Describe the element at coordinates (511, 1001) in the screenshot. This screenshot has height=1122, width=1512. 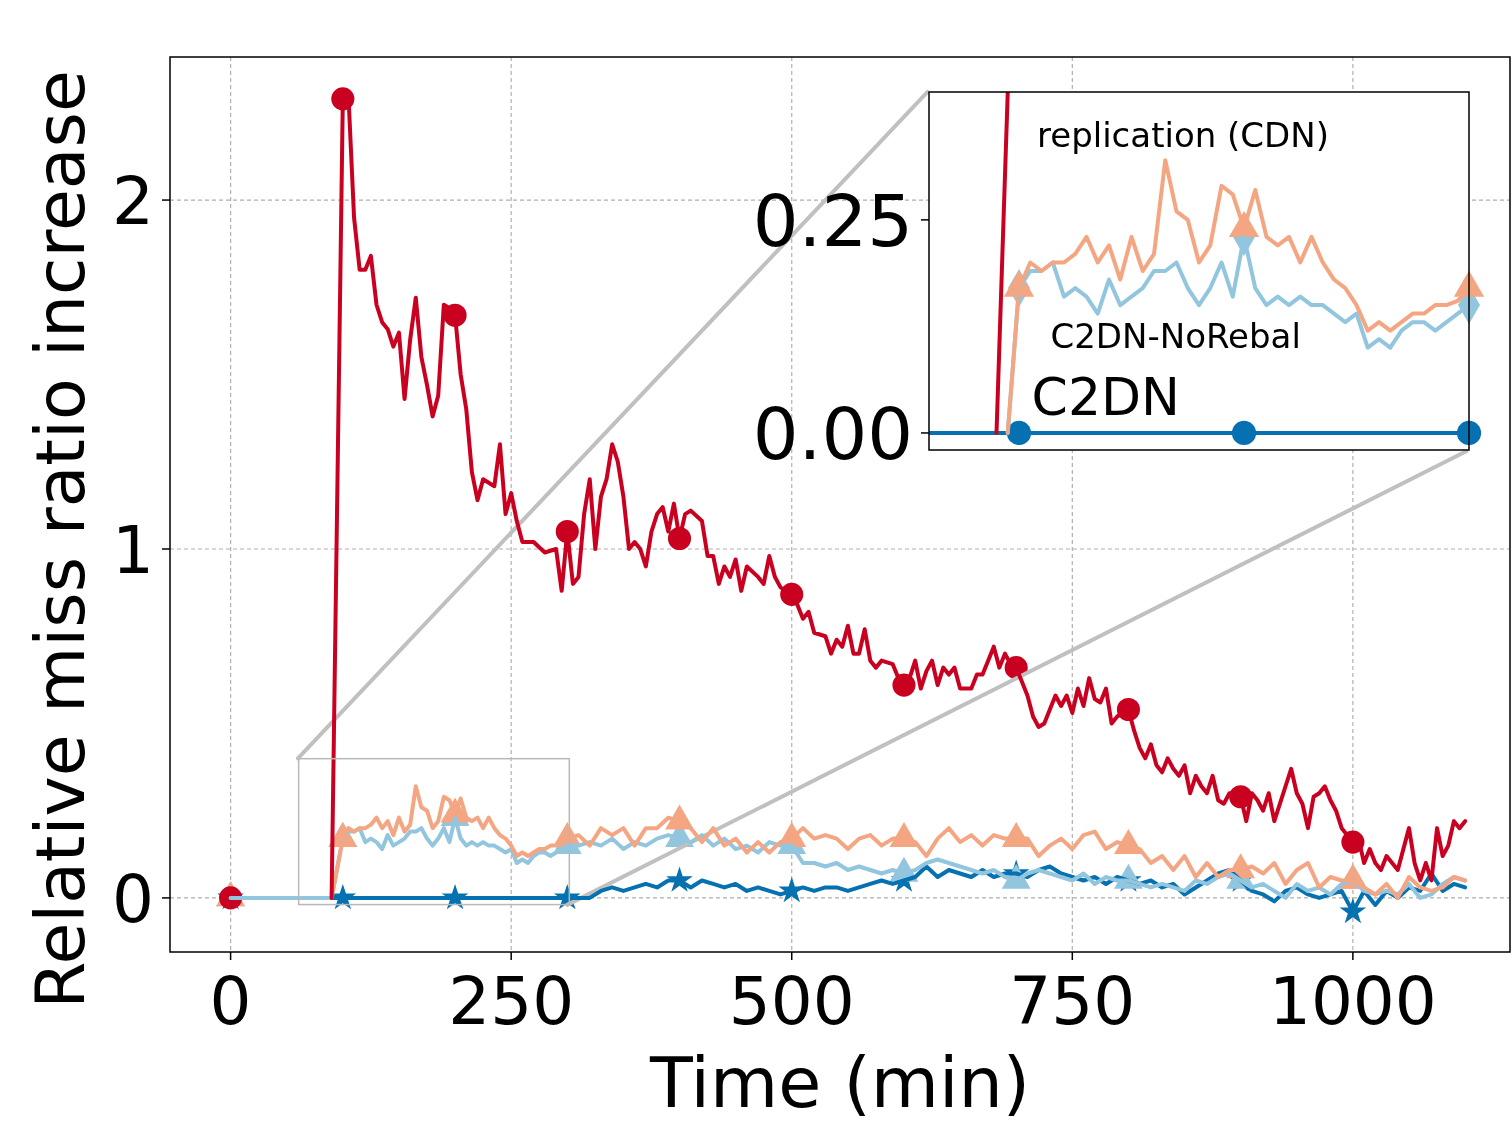
I see `x-tick-label: 250` at that location.